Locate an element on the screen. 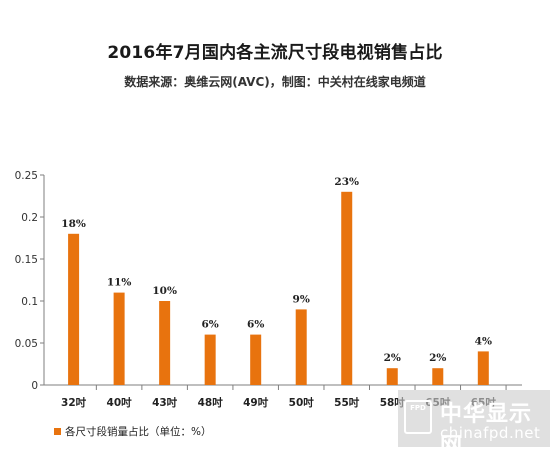 The height and width of the screenshot is (460, 550). watermark-url: chinafpd.net is located at coordinates (490, 433).